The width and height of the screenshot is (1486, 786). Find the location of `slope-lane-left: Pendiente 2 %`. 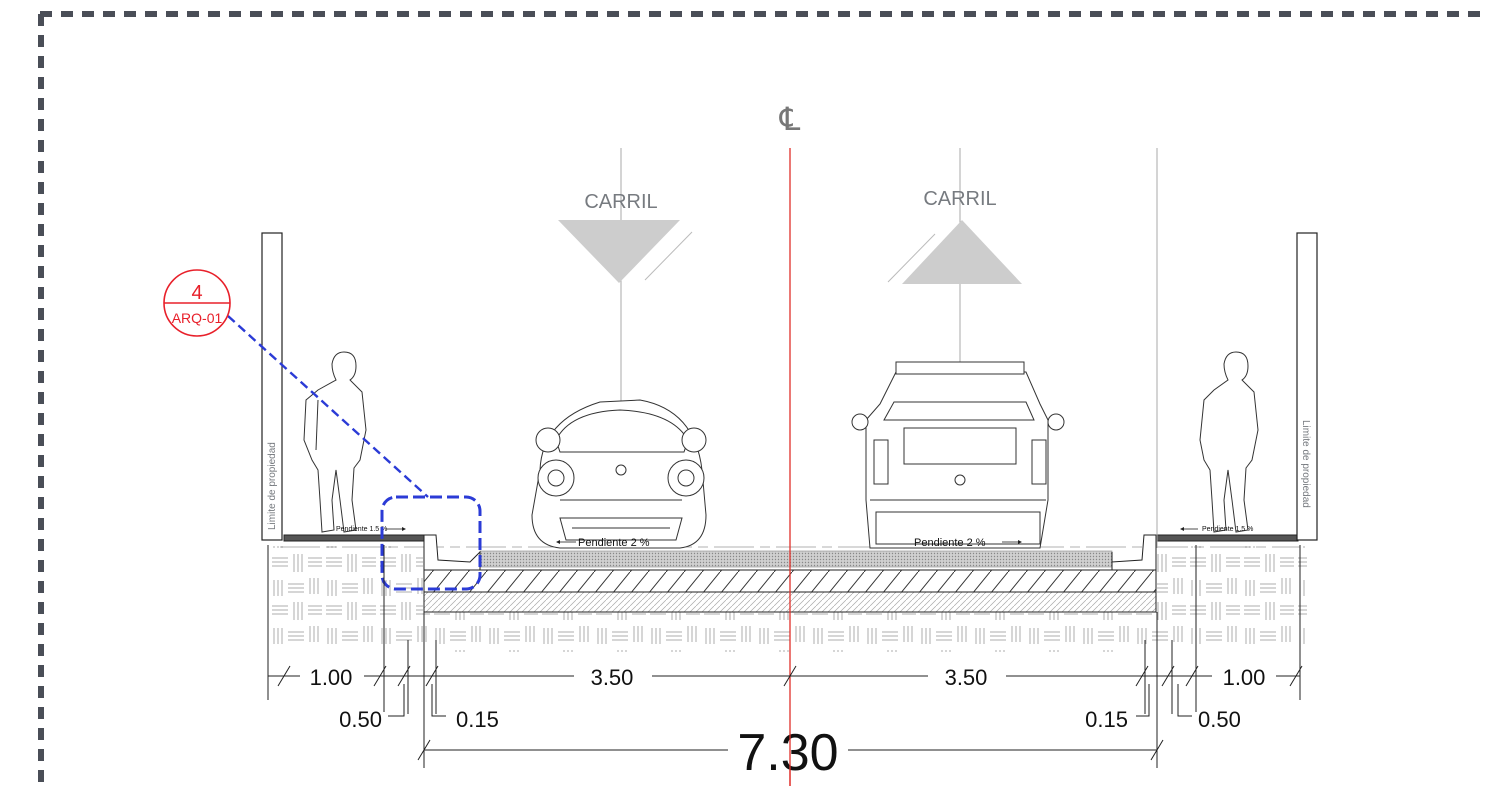

slope-lane-left: Pendiente 2 % is located at coordinates (603, 543).